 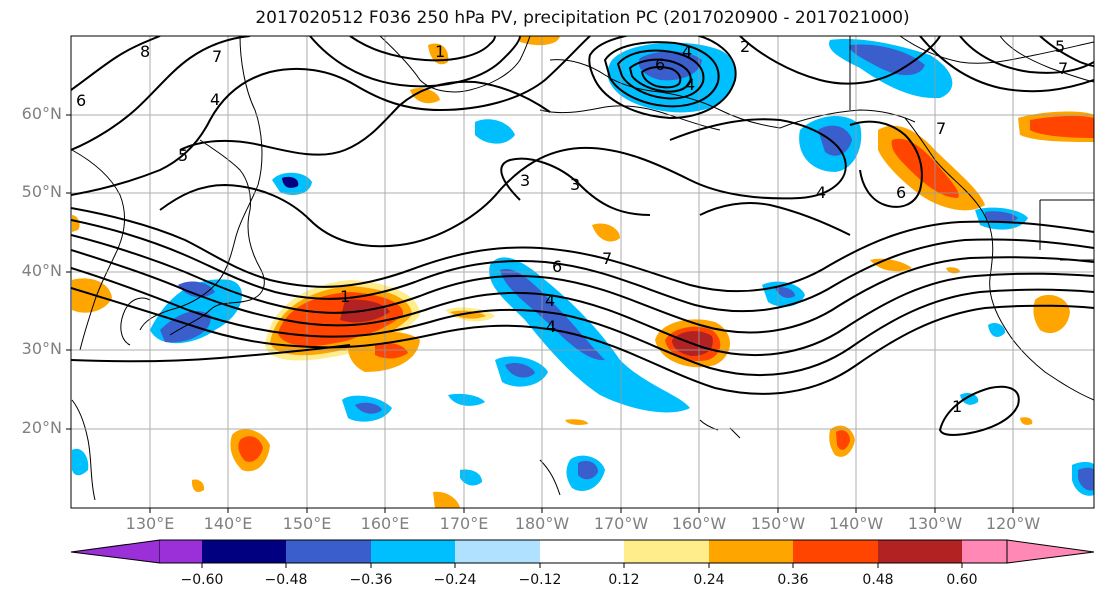 I want to click on contour-label: 8, so click(x=145, y=51).